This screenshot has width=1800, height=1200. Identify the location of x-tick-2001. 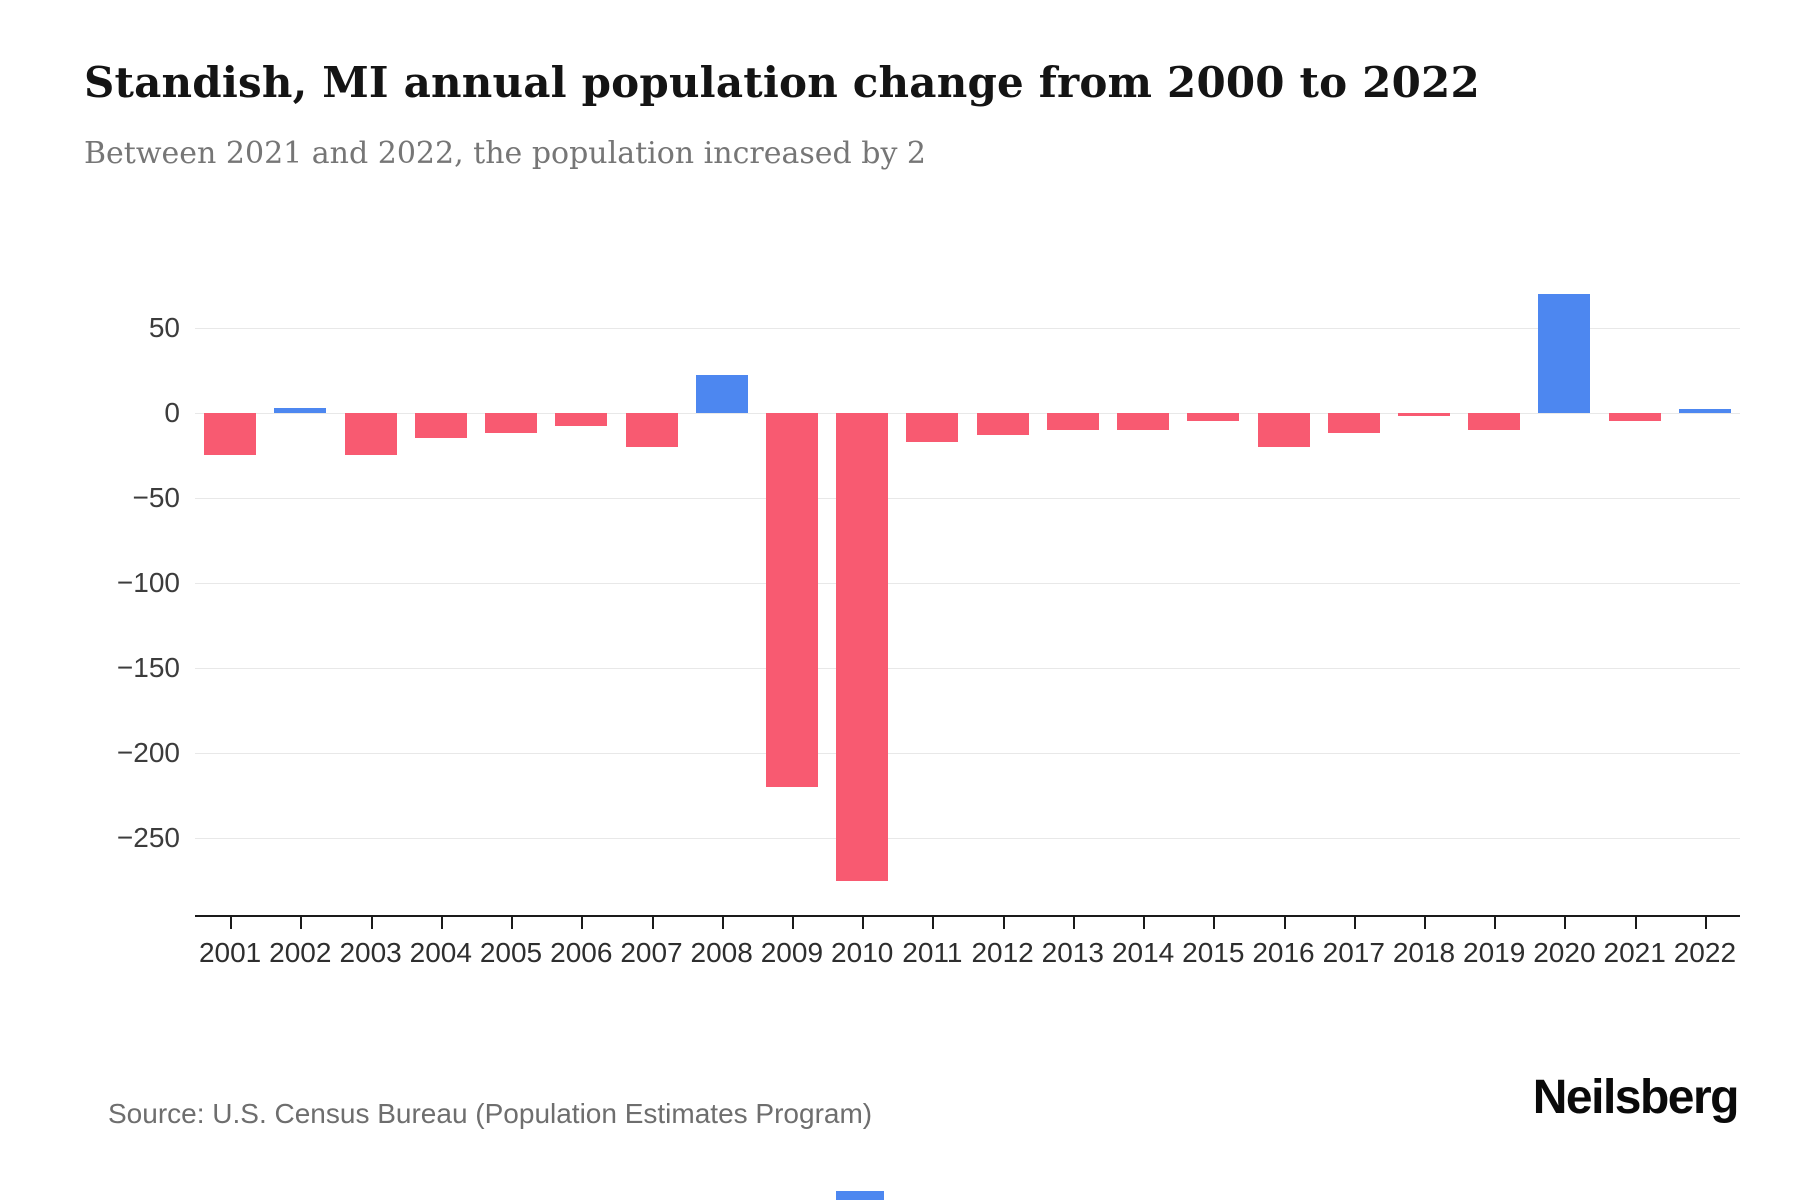
(231, 922).